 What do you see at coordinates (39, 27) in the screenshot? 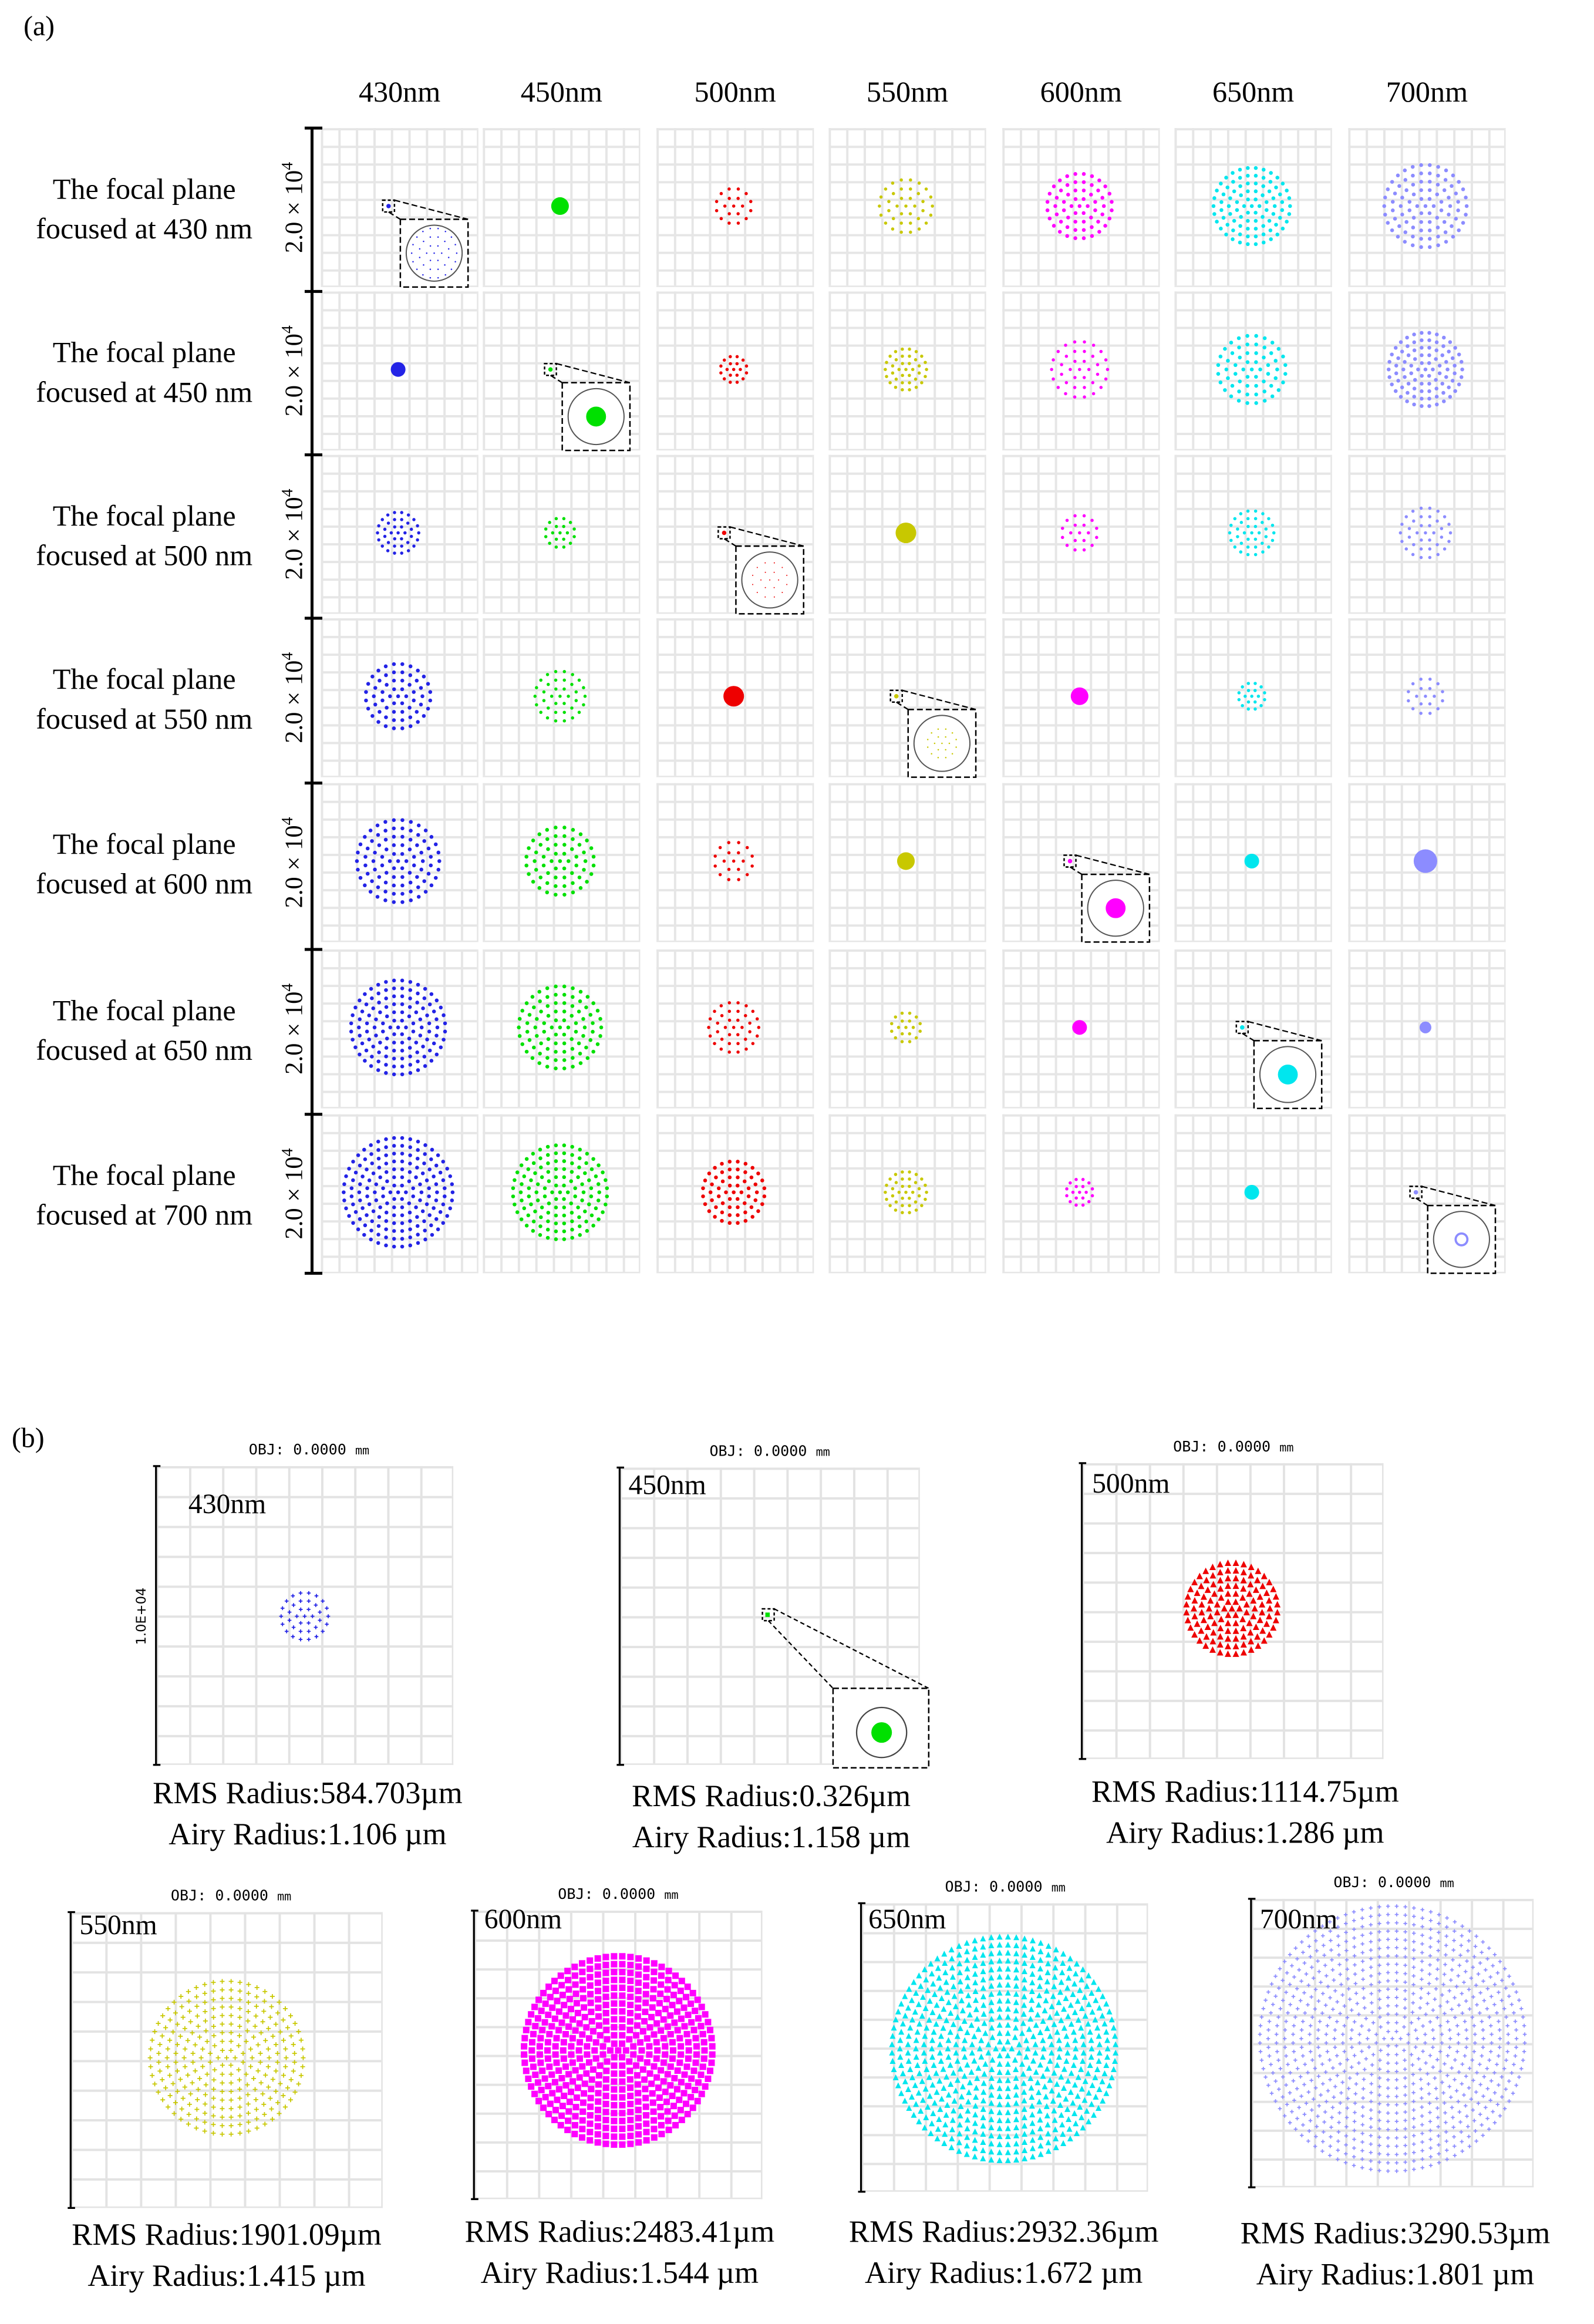
I see `panel-a-label: (a)` at bounding box center [39, 27].